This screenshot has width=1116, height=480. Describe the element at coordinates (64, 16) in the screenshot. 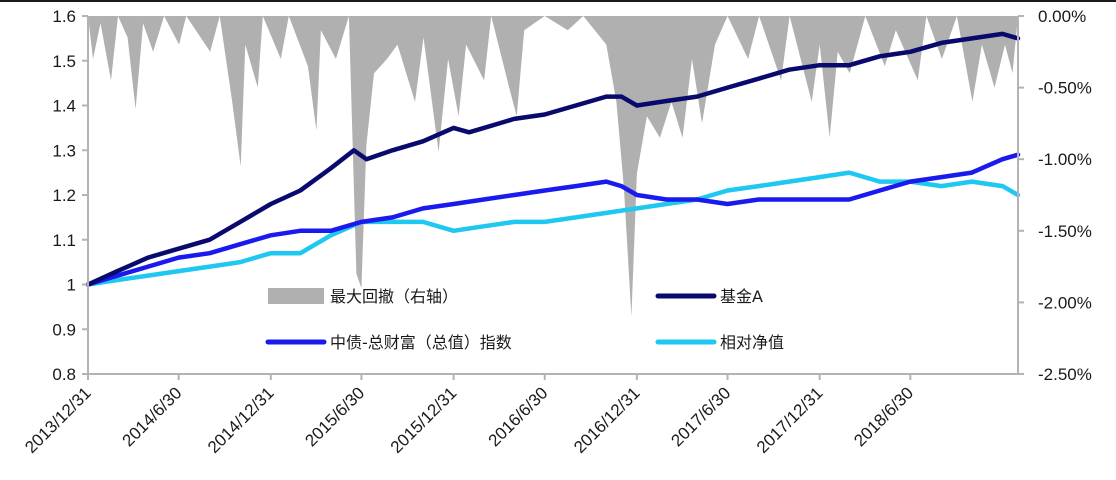

I see `left-tick-label: 1.6` at that location.